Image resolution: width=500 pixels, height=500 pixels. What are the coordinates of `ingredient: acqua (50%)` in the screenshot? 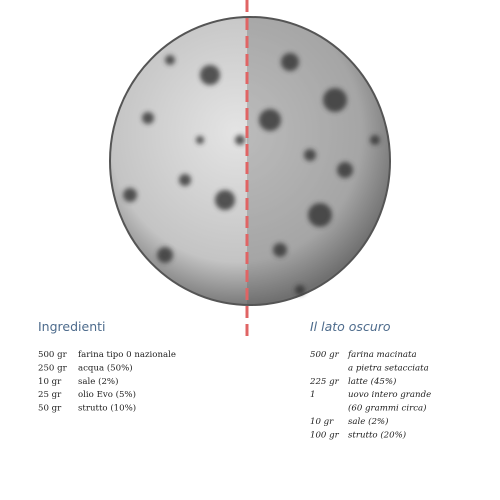 It's located at (105, 367).